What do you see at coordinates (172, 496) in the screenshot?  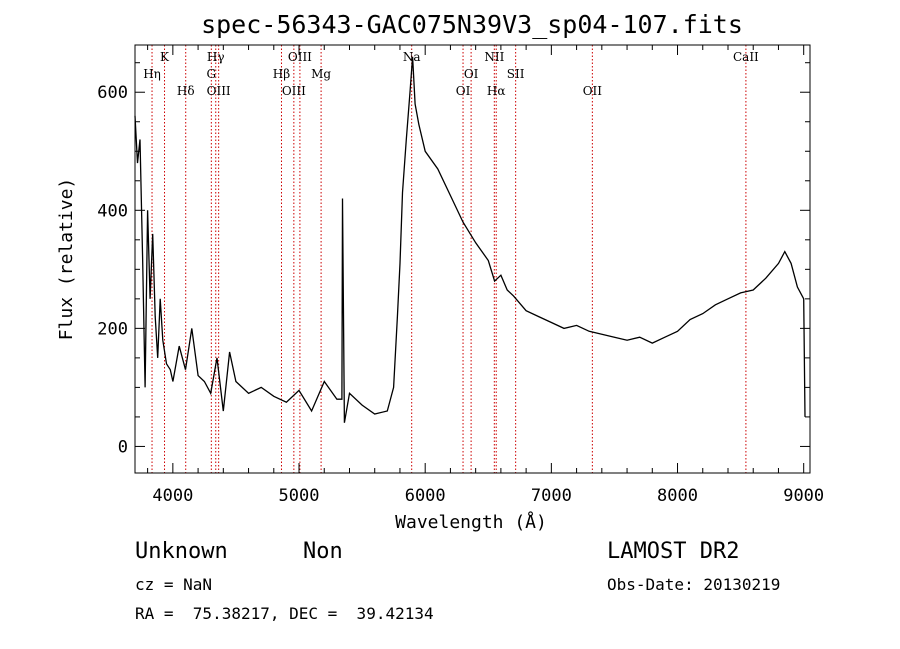 I see `x-tick-label: 4000` at bounding box center [172, 496].